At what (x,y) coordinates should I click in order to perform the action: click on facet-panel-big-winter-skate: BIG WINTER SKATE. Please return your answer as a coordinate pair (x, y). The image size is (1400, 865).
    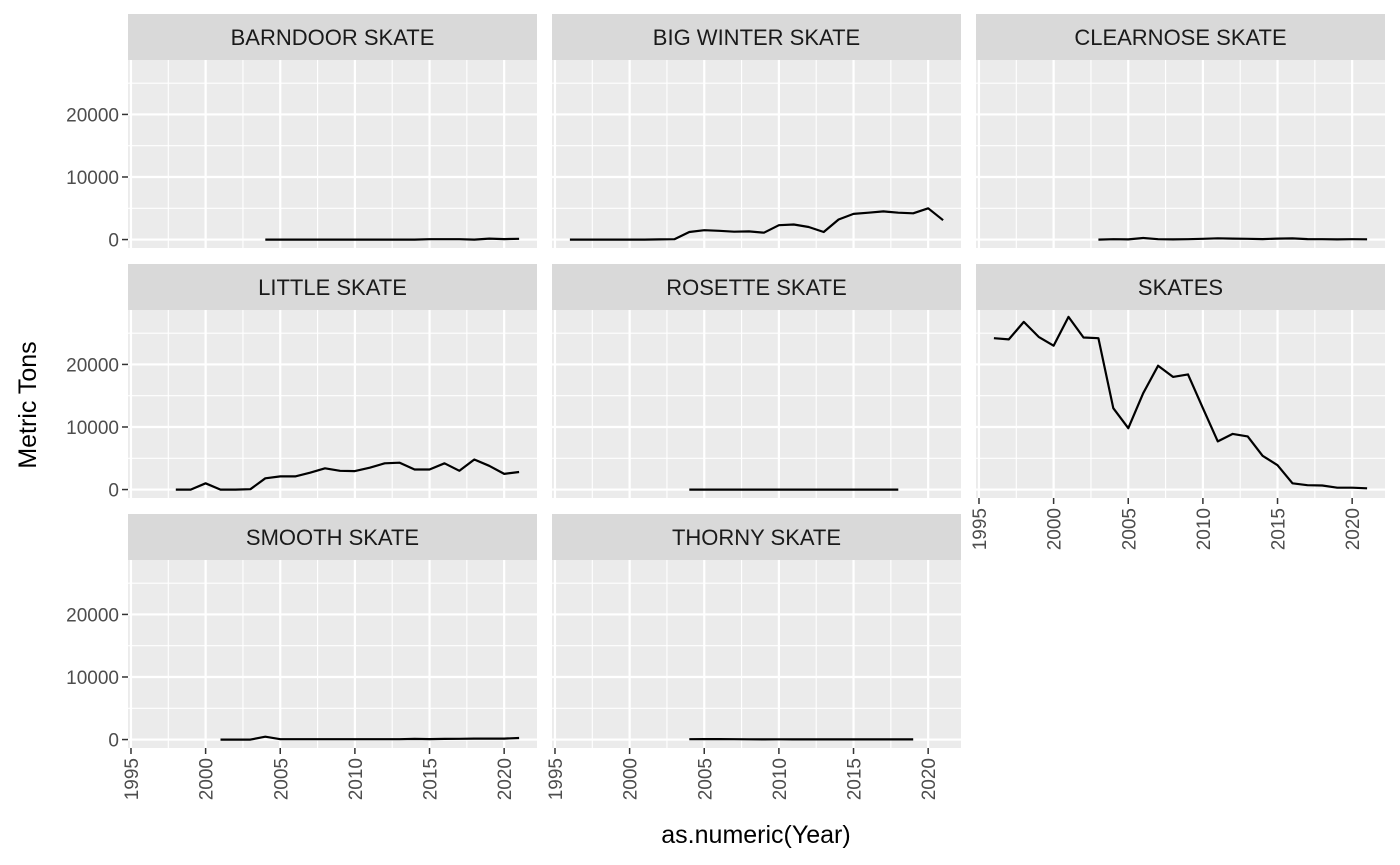
    Looking at the image, I should click on (756, 131).